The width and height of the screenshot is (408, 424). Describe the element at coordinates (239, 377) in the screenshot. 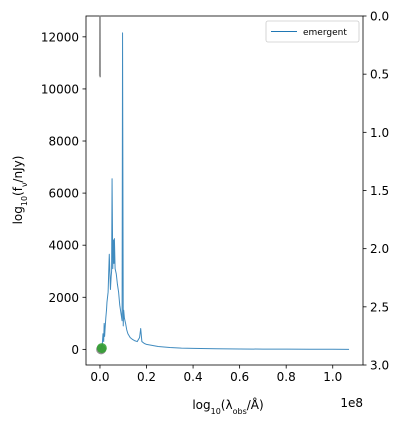

I see `x-tick-label: 0.6` at that location.